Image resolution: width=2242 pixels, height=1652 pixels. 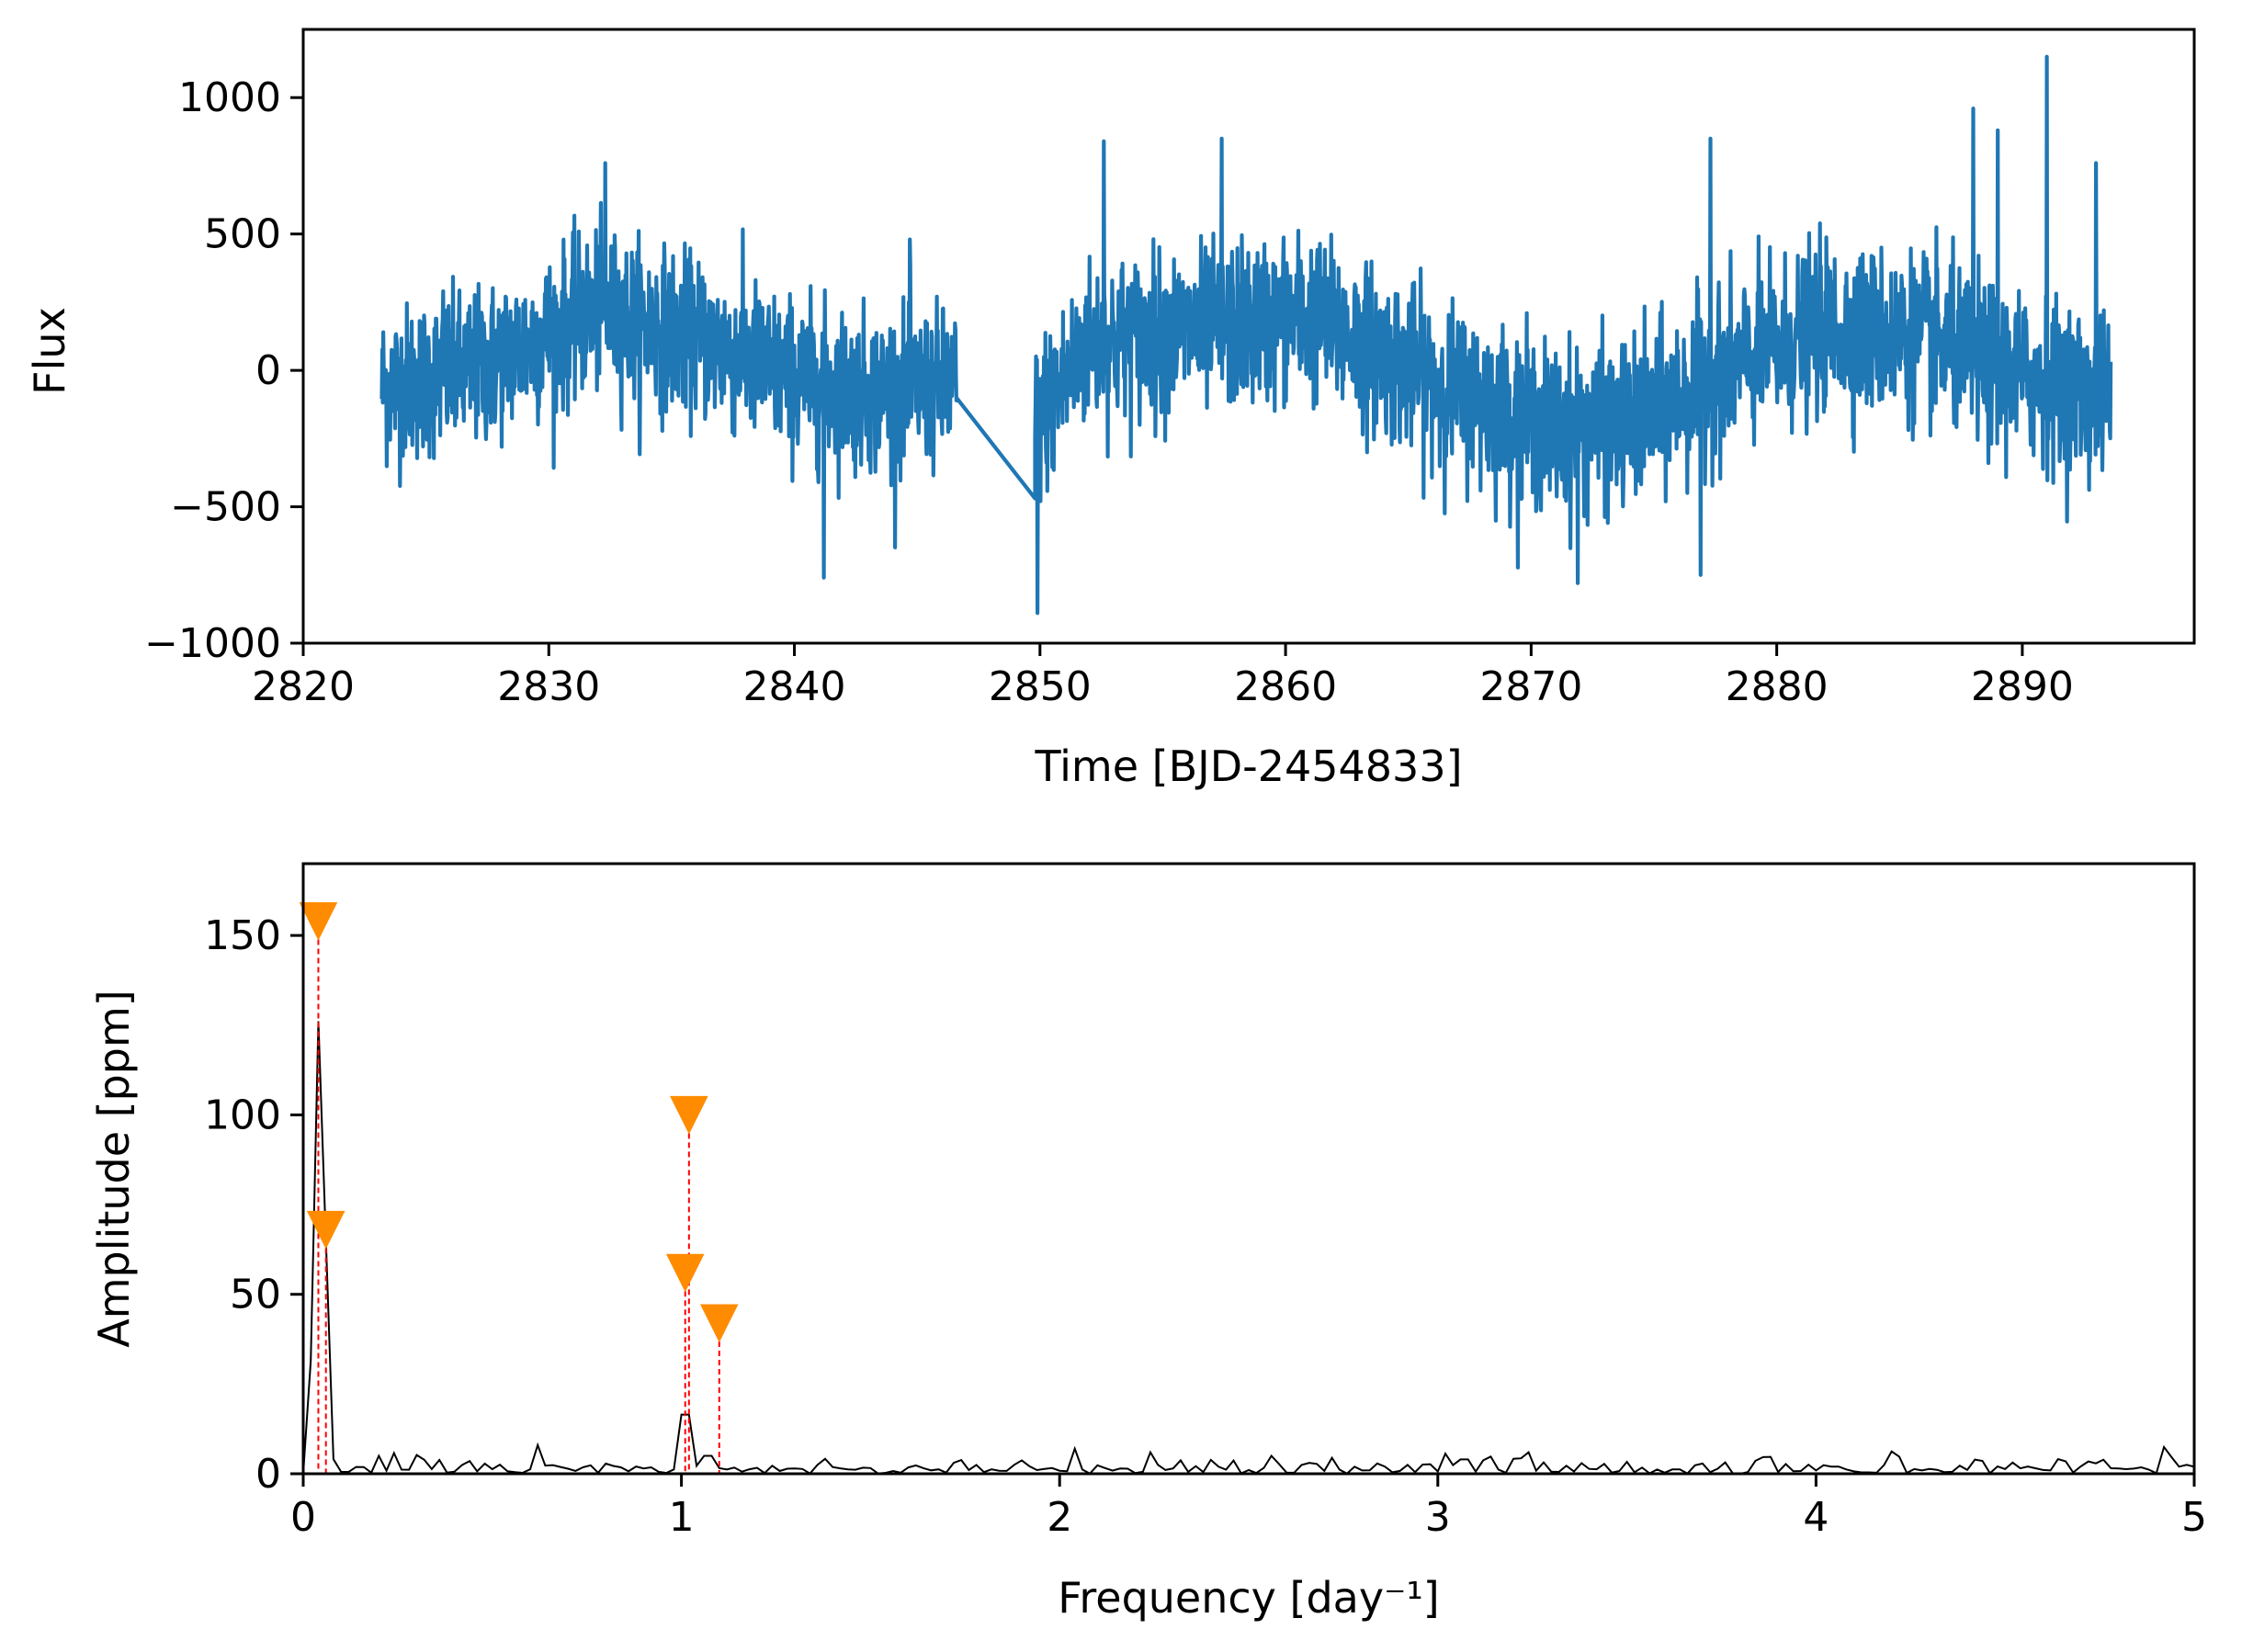 What do you see at coordinates (1285, 686) in the screenshot?
I see `x-tick-label: 2860` at bounding box center [1285, 686].